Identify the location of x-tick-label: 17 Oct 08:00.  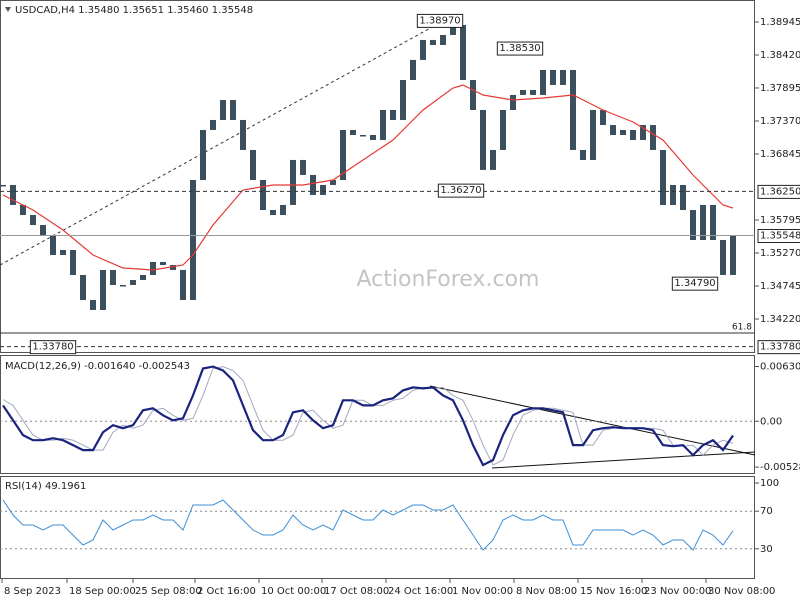
(356, 591).